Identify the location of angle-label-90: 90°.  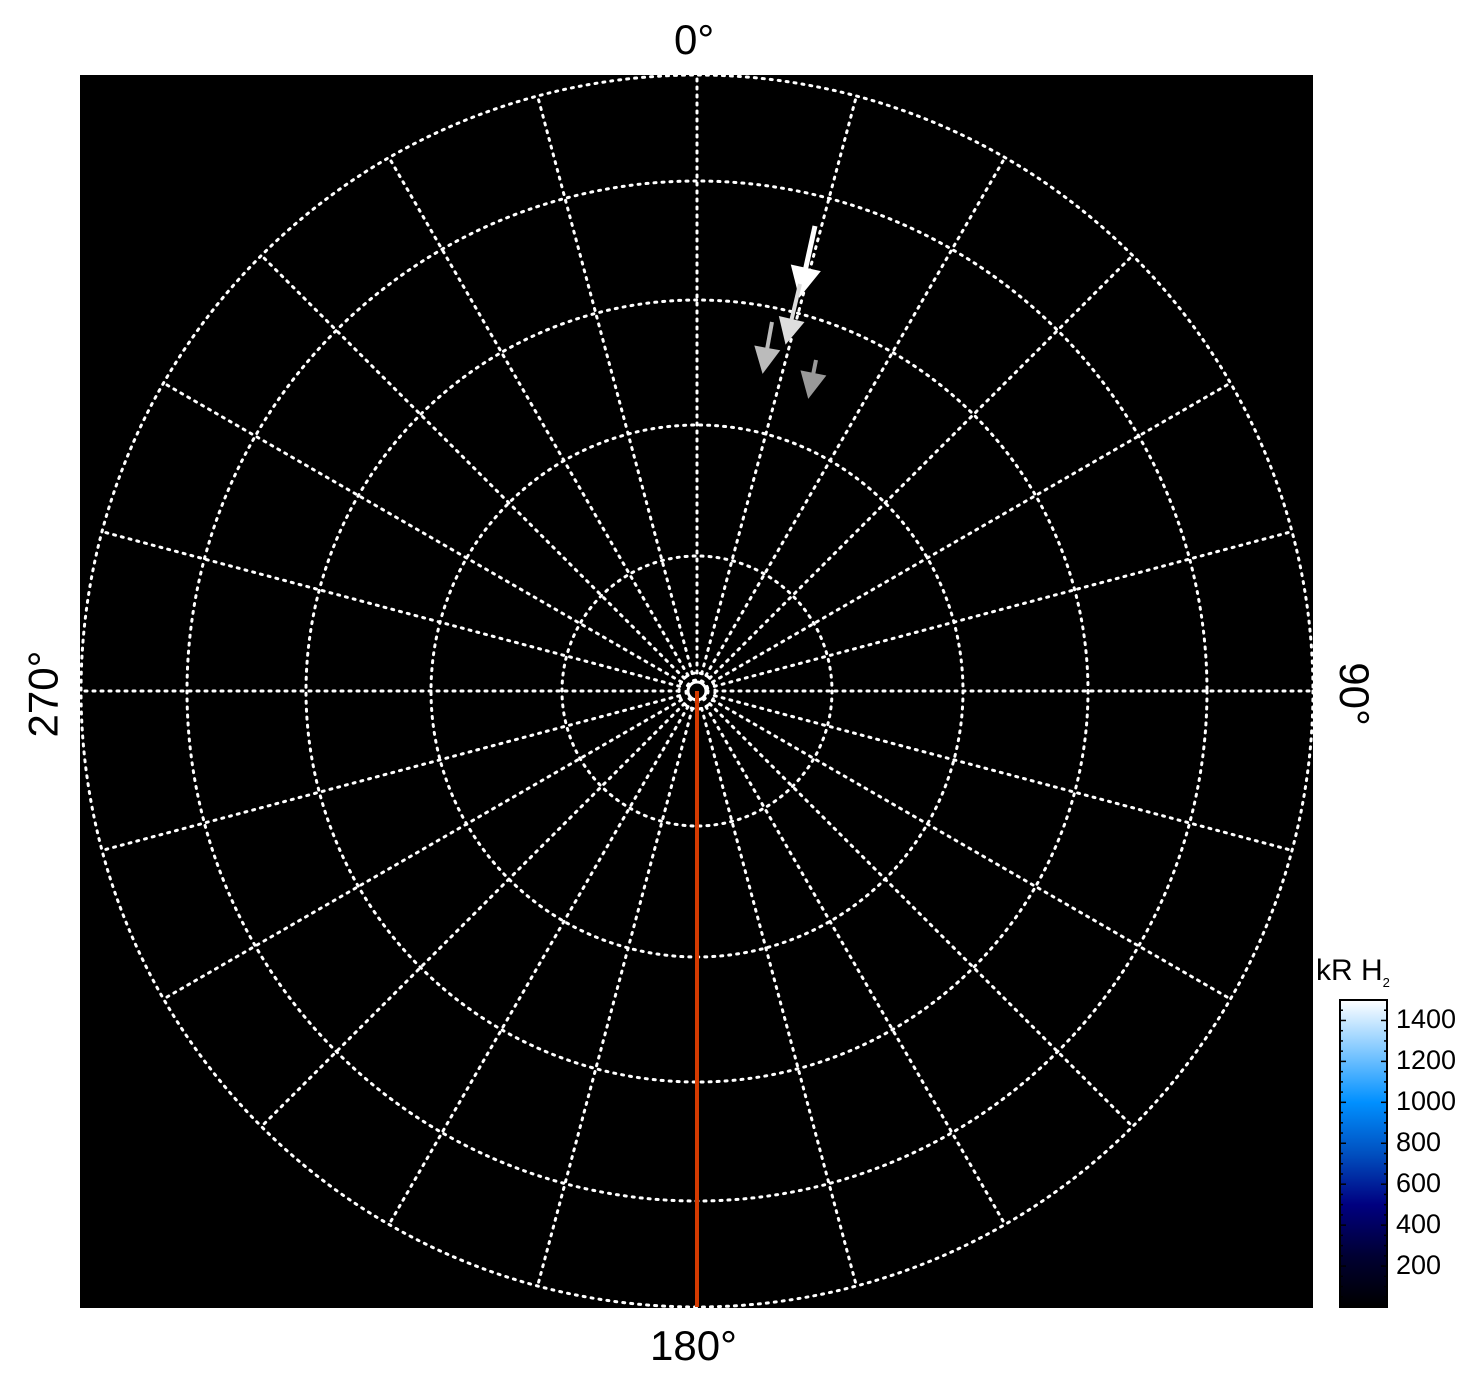
(1354, 694).